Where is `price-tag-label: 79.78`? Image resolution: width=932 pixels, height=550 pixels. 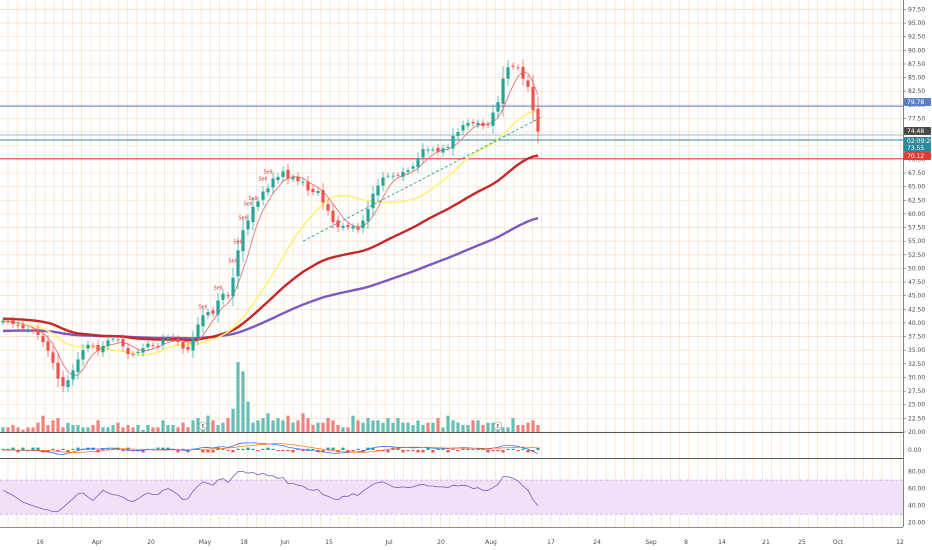 price-tag-label: 79.78 is located at coordinates (915, 102).